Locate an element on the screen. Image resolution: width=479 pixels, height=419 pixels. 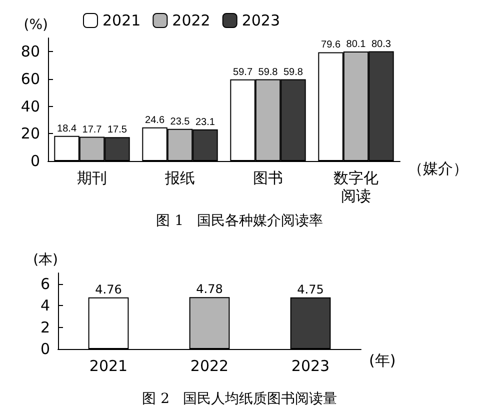
data-label: 80.3 is located at coordinates (381, 44).